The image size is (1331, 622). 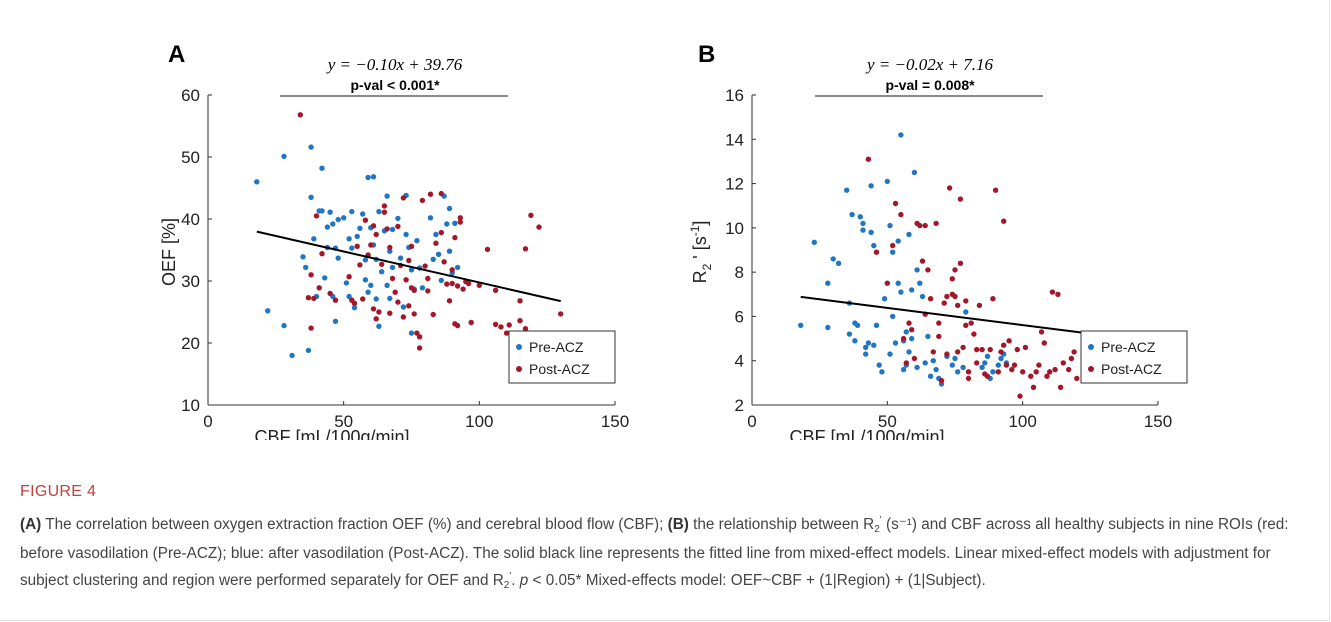 What do you see at coordinates (678, 524) in the screenshot?
I see `caption-b-label: (B)` at bounding box center [678, 524].